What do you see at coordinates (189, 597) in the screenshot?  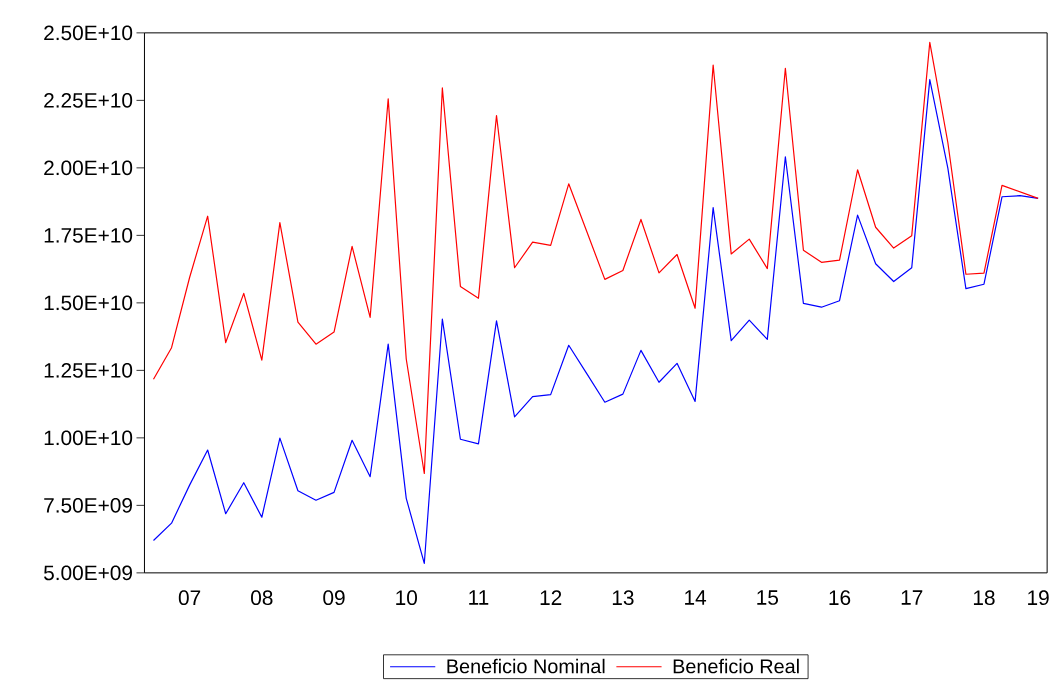 I see `x-tick-label: 07` at bounding box center [189, 597].